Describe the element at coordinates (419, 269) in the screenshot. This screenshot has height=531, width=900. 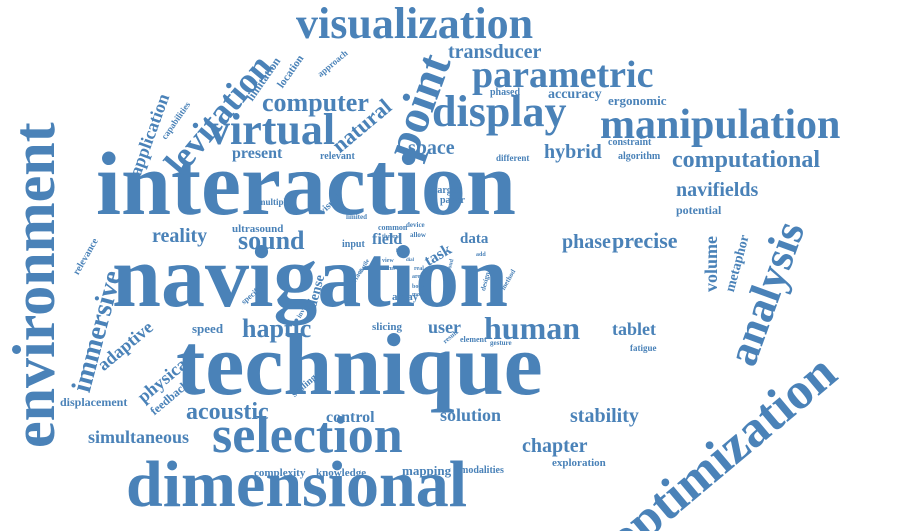
I see `word-real: real` at that location.